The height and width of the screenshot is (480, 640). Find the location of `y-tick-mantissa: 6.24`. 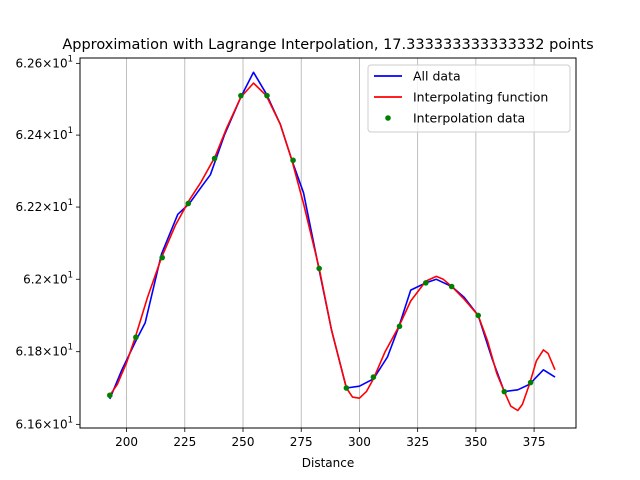

y-tick-mantissa: 6.24 is located at coordinates (29, 135).